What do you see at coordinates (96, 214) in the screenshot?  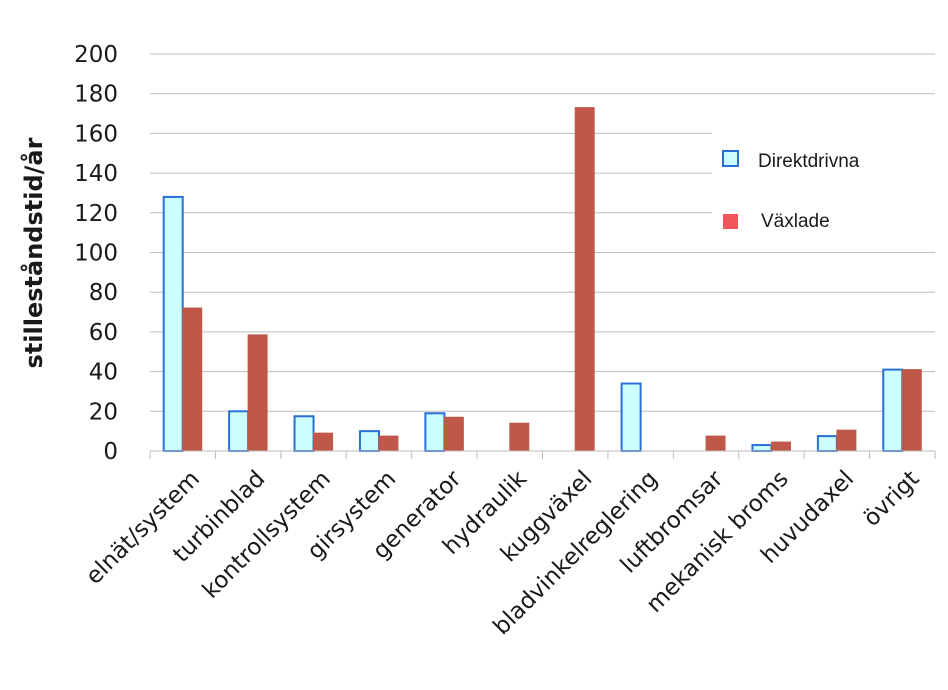 I see `y-tick-label: 120` at bounding box center [96, 214].